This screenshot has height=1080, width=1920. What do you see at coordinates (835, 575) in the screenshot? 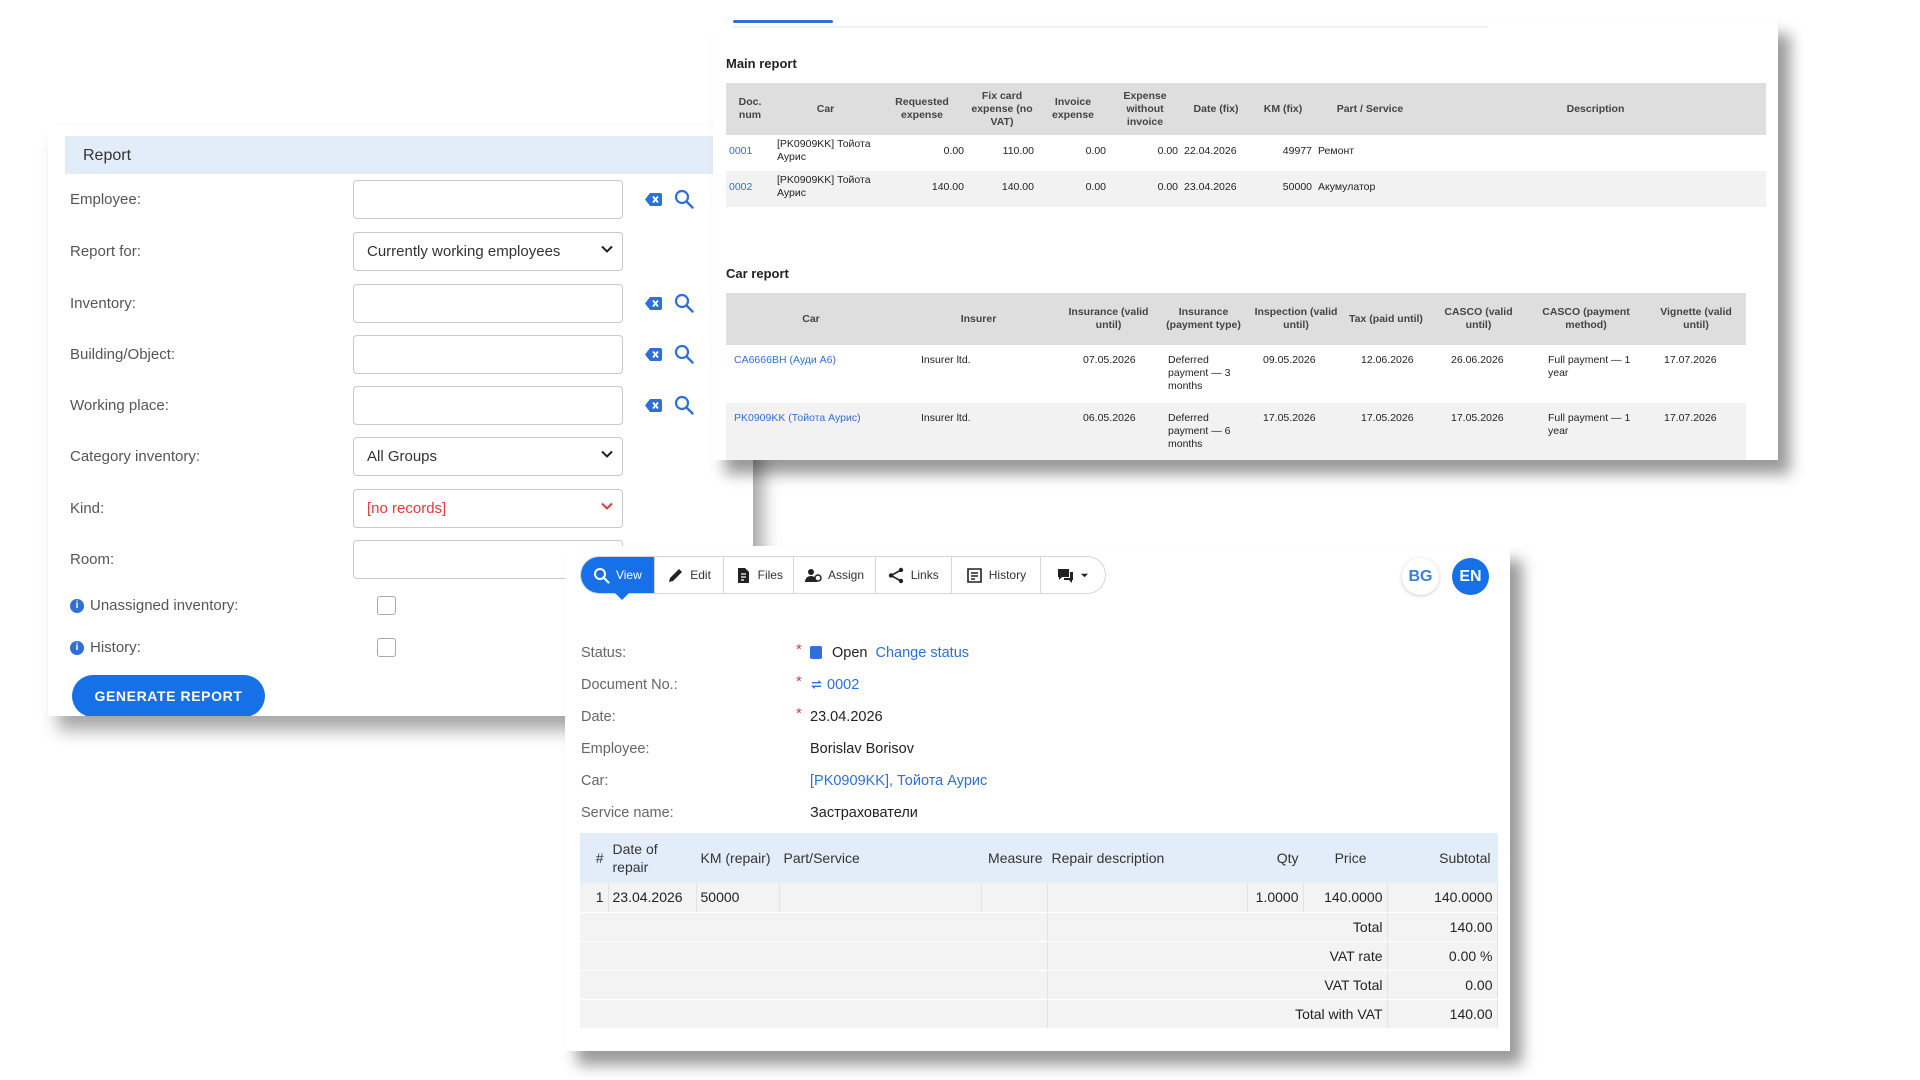
I see `assign-button: Assign` at bounding box center [835, 575].